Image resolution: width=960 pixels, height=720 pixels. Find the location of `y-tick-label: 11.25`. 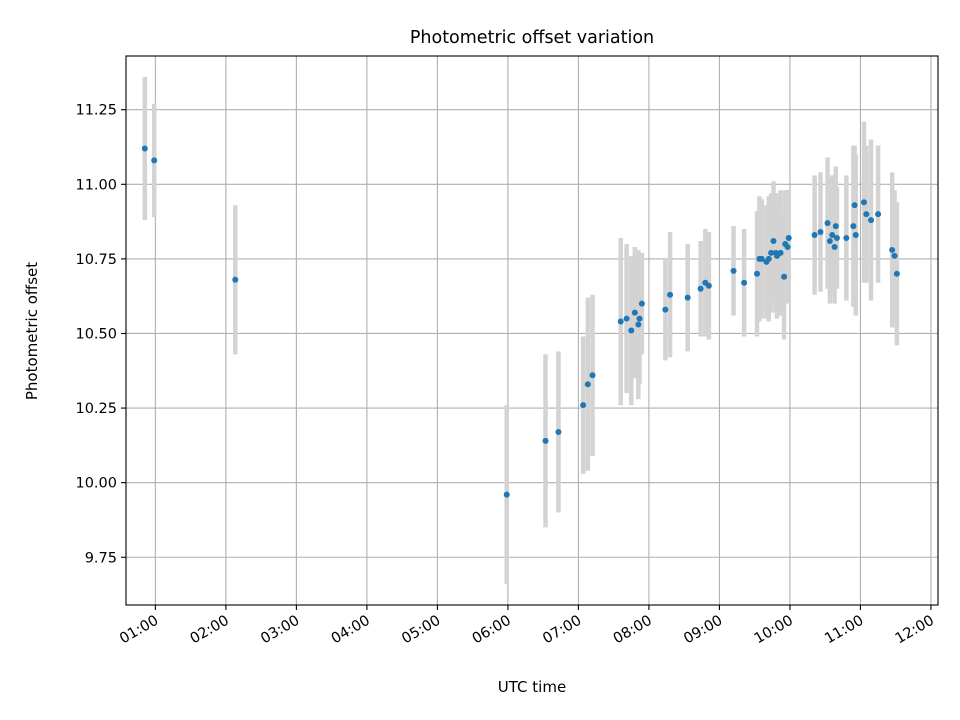

y-tick-label: 11.25 is located at coordinates (96, 111).